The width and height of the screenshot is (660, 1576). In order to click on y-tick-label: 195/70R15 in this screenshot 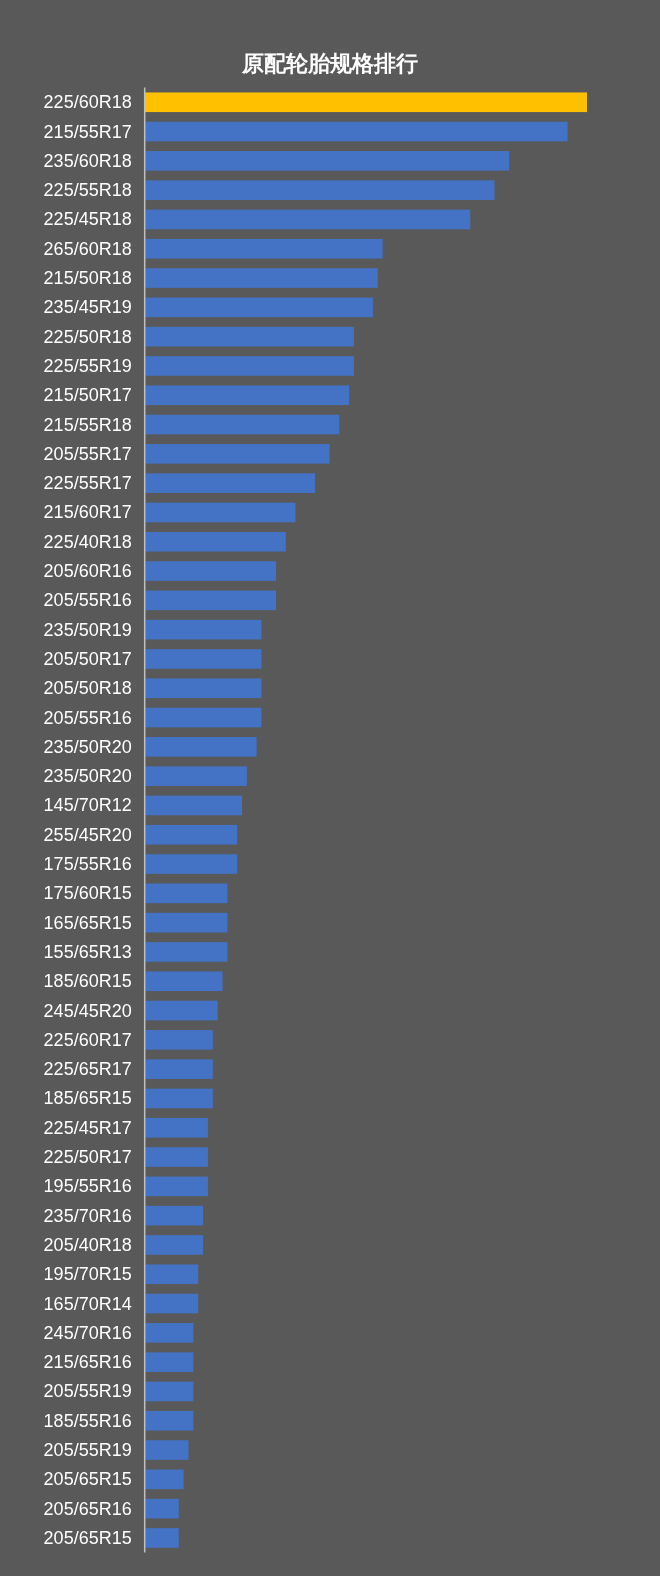, I will do `click(87, 1274)`.